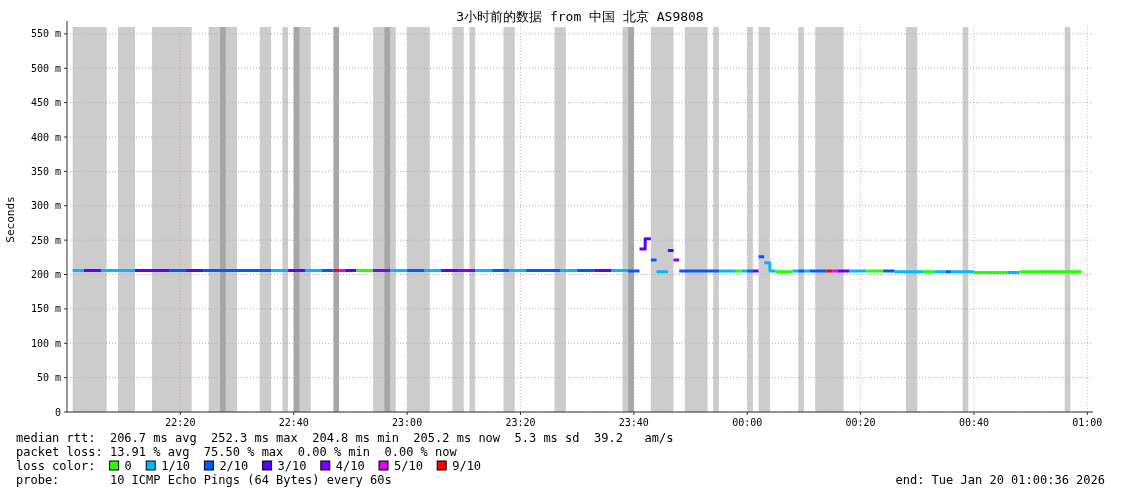 The width and height of the screenshot is (1121, 494). I want to click on y-tick-label: 400 m, so click(45, 137).